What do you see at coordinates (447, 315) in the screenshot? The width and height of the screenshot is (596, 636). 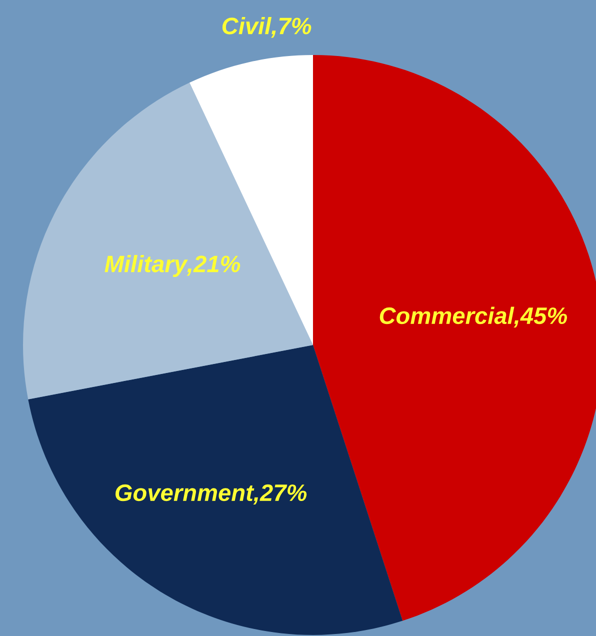 I see `slice-label: Commercial` at bounding box center [447, 315].